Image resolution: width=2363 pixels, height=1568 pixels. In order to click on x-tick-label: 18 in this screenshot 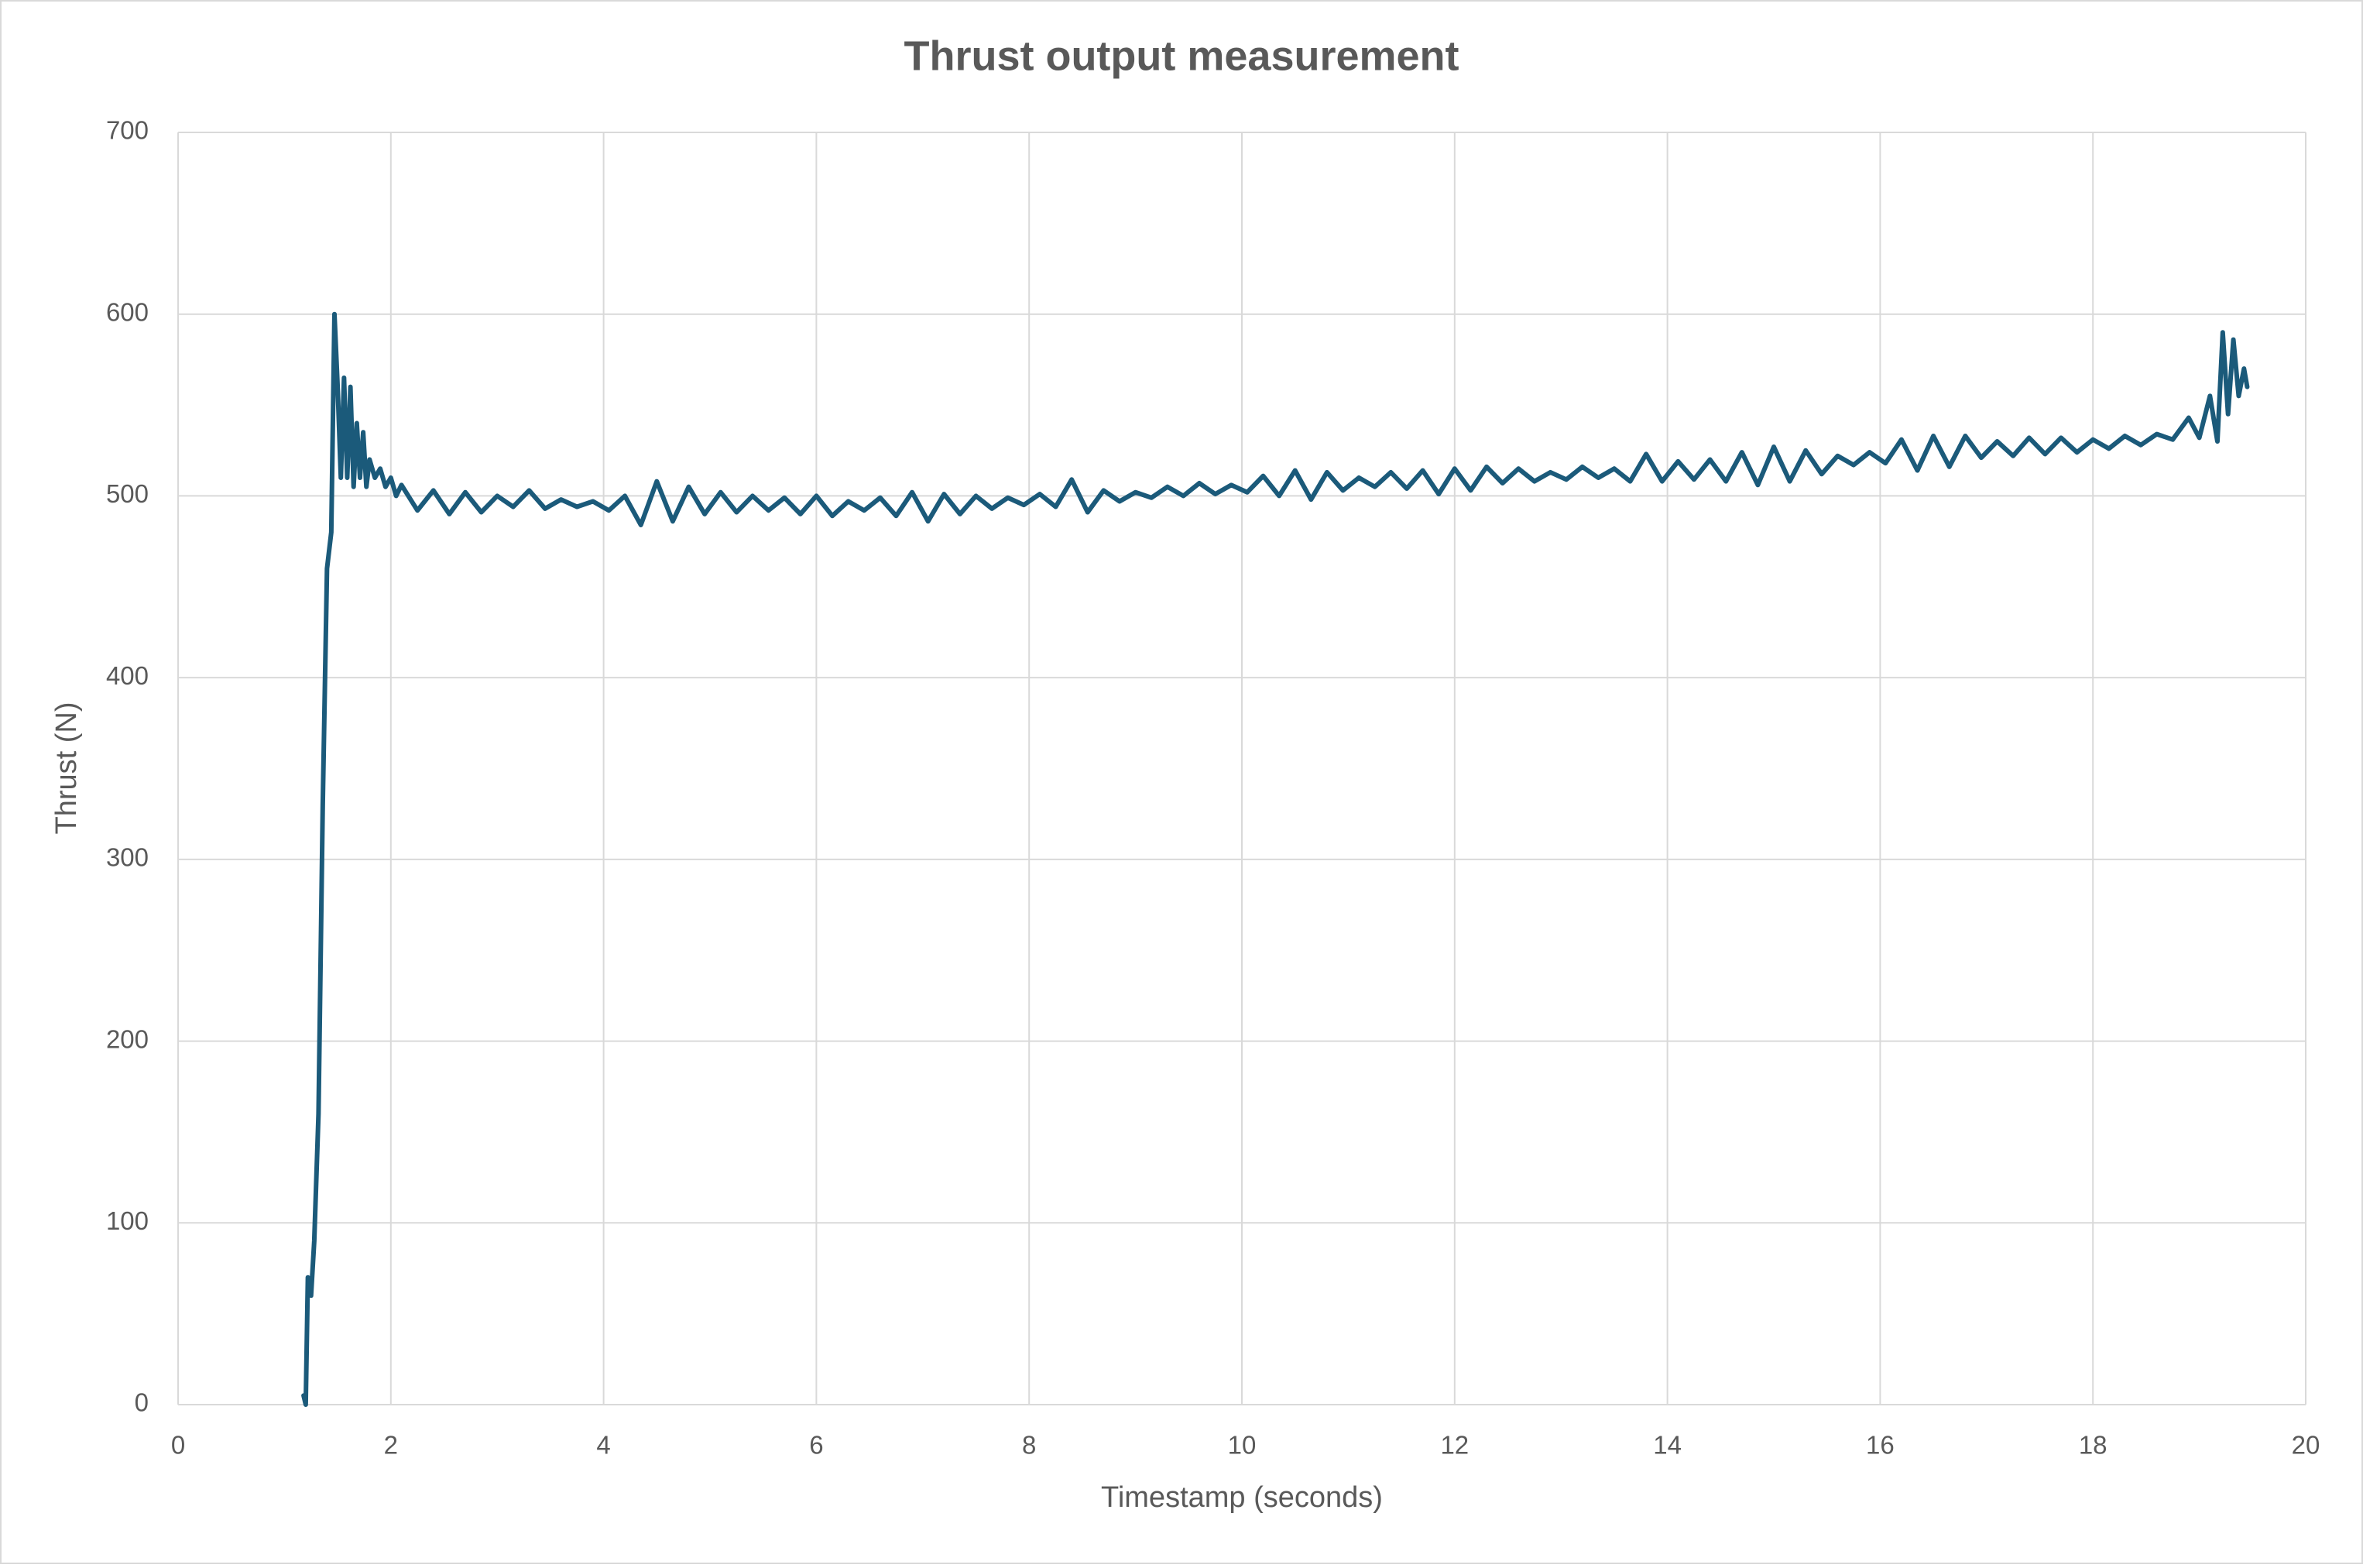, I will do `click(2093, 1445)`.